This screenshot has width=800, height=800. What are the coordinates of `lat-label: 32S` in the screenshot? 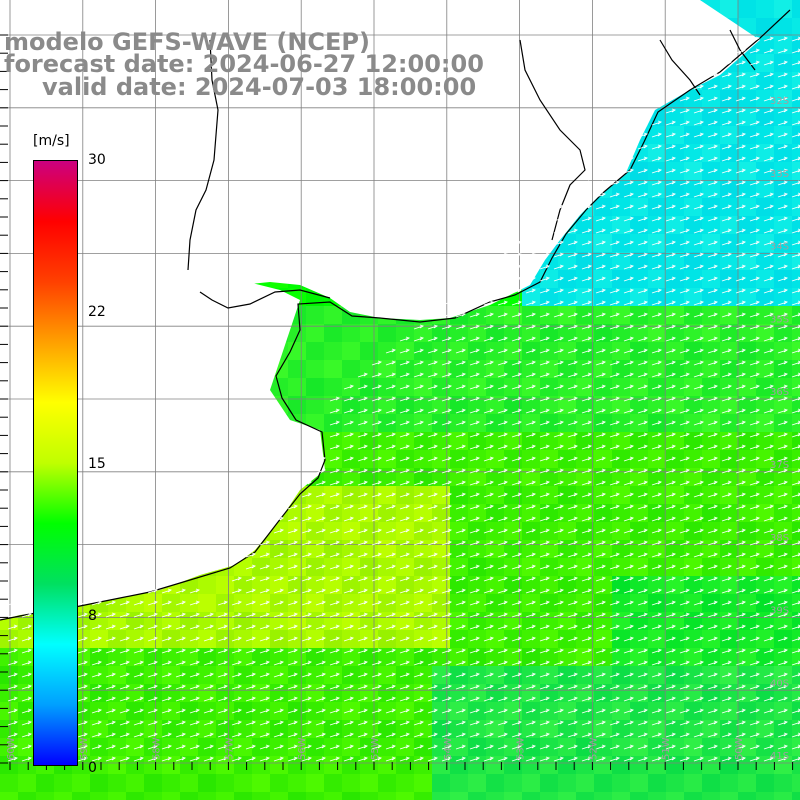 It's located at (779, 101).